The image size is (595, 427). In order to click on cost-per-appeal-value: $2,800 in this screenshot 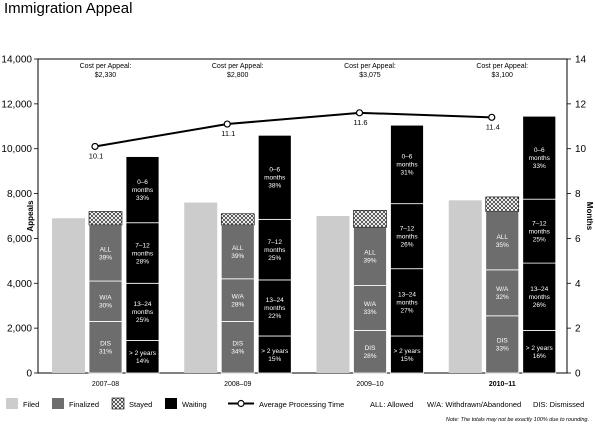, I will do `click(238, 75)`.